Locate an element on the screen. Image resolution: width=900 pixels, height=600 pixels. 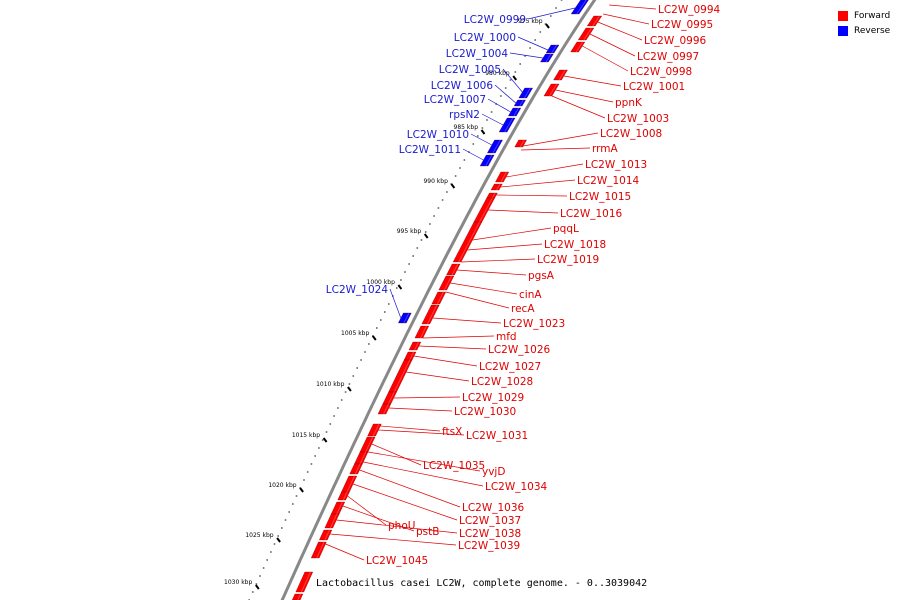
gene-label-lc2w-1014: LC2W_1014 is located at coordinates (608, 181).